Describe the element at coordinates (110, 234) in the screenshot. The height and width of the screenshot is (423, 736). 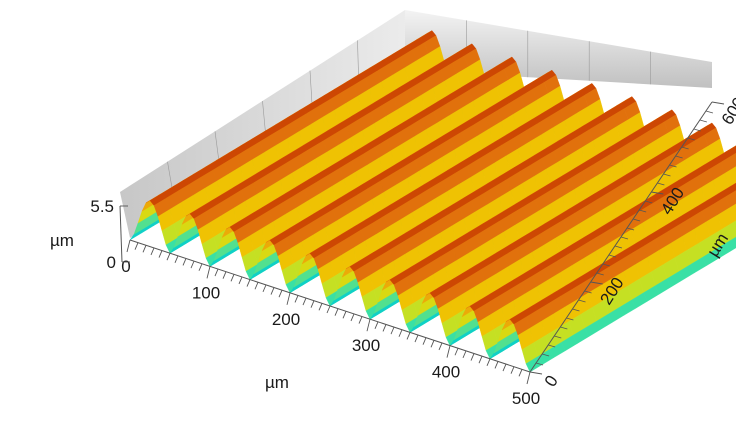
I see `z-axis-ticks: 05.5` at that location.